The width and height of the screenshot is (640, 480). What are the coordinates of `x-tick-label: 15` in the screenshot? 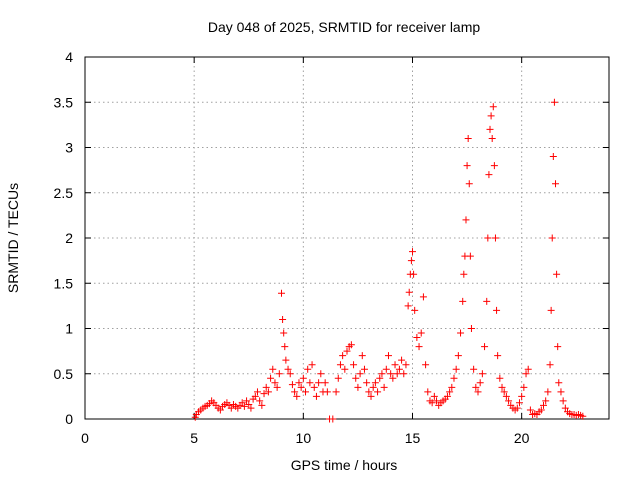 It's located at (413, 438).